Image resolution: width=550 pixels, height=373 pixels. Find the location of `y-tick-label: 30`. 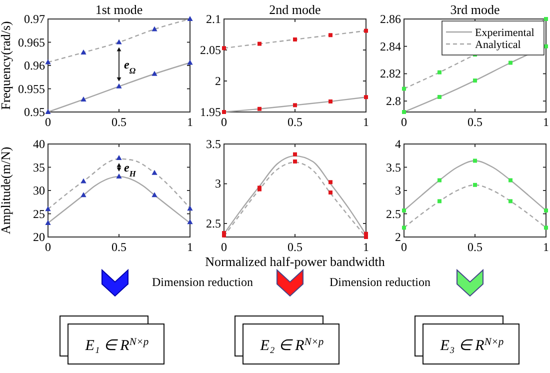

y-tick-label: 30 is located at coordinates (39, 191).